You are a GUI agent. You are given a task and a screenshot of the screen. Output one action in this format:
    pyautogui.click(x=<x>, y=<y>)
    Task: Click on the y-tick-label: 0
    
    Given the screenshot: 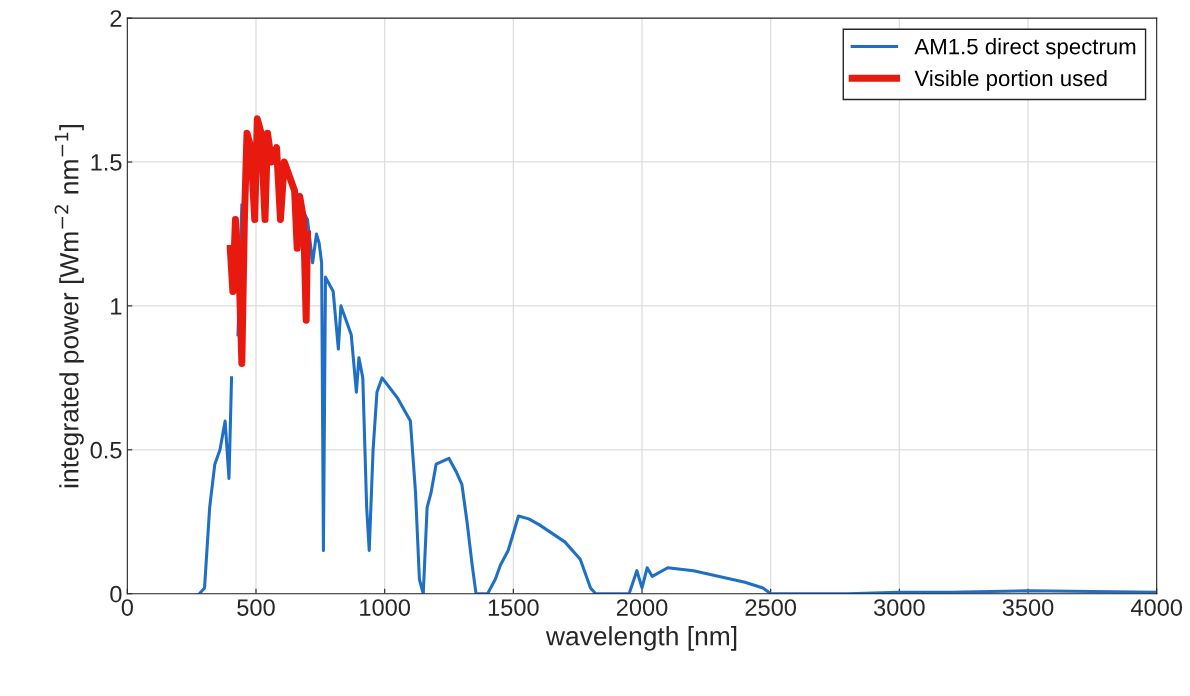 What is the action you would take?
    pyautogui.click(x=116, y=594)
    